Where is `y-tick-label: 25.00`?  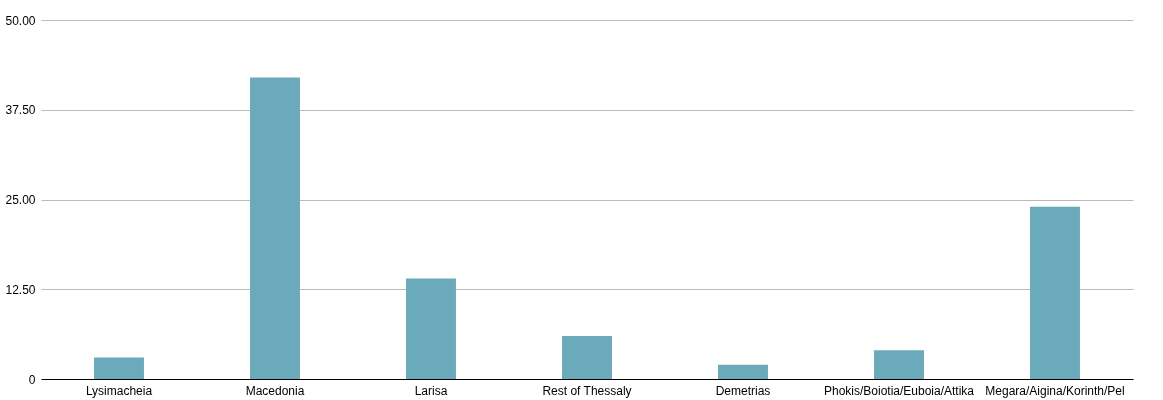
y-tick-label: 25.00 is located at coordinates (20, 200).